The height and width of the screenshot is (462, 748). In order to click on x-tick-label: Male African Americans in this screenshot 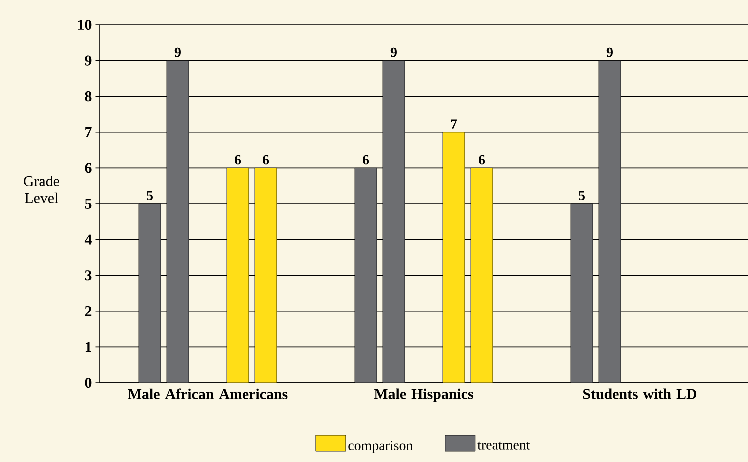, I will do `click(208, 394)`.